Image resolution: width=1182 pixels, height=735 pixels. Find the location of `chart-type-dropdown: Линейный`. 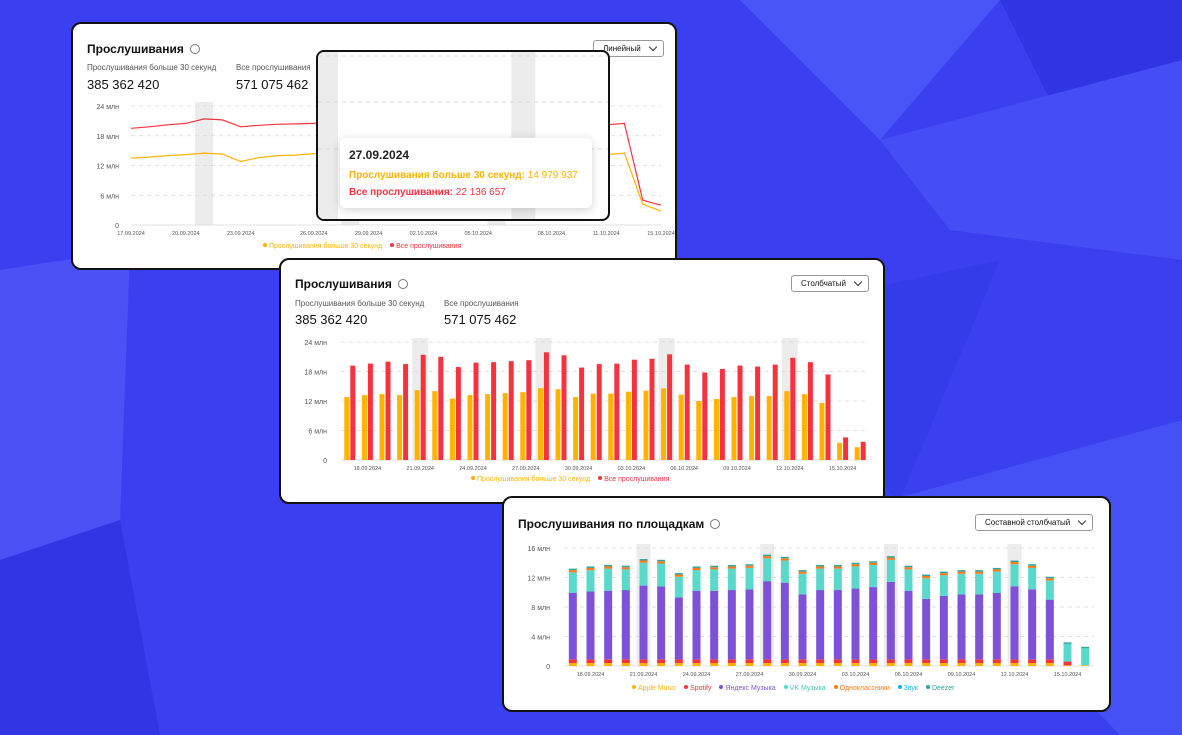

chart-type-dropdown: Линейный is located at coordinates (628, 48).